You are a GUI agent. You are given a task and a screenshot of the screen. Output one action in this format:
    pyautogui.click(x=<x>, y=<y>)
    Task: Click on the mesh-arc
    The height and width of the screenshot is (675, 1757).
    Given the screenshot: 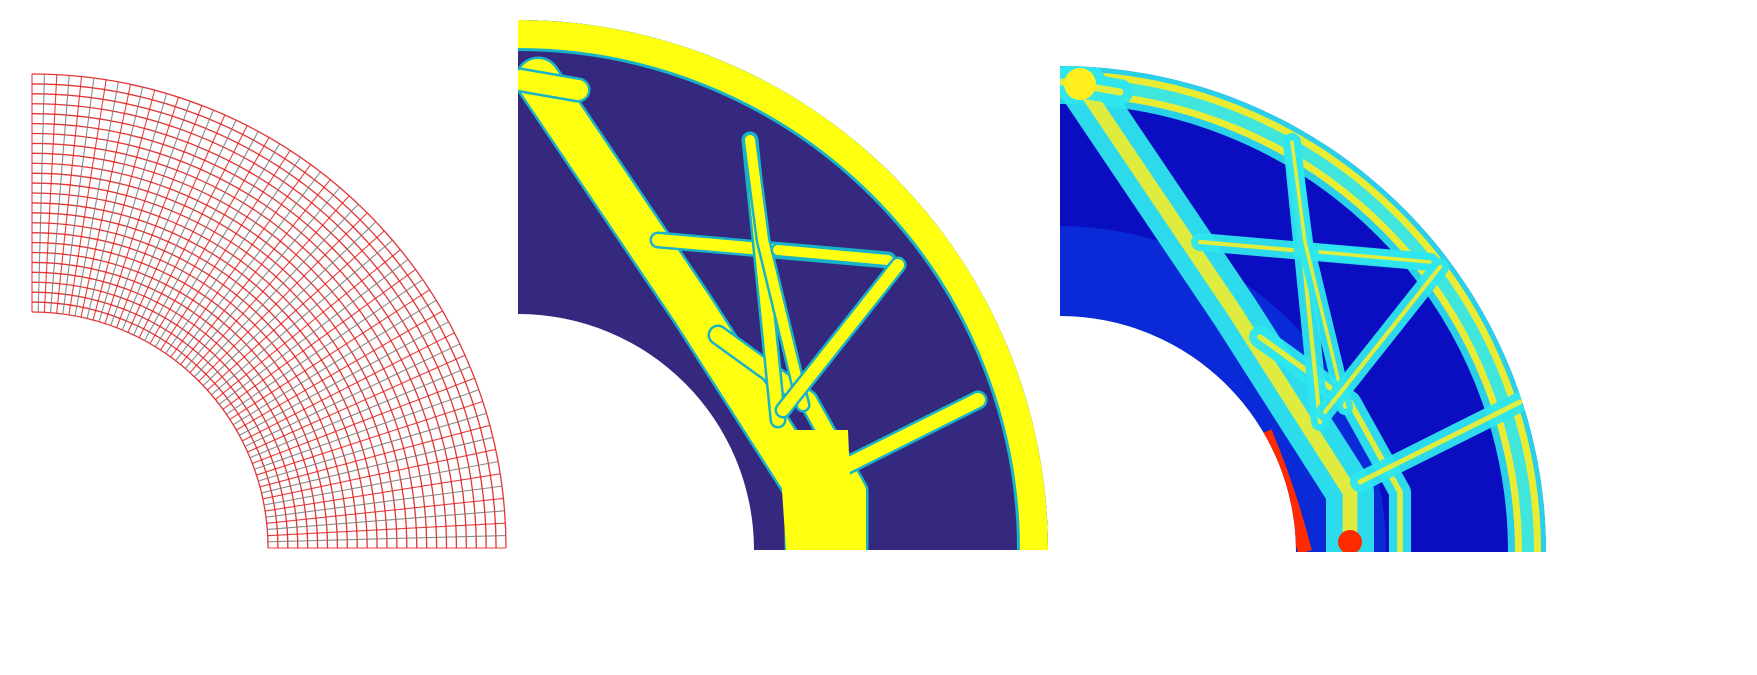 What is the action you would take?
    pyautogui.click(x=150, y=430)
    